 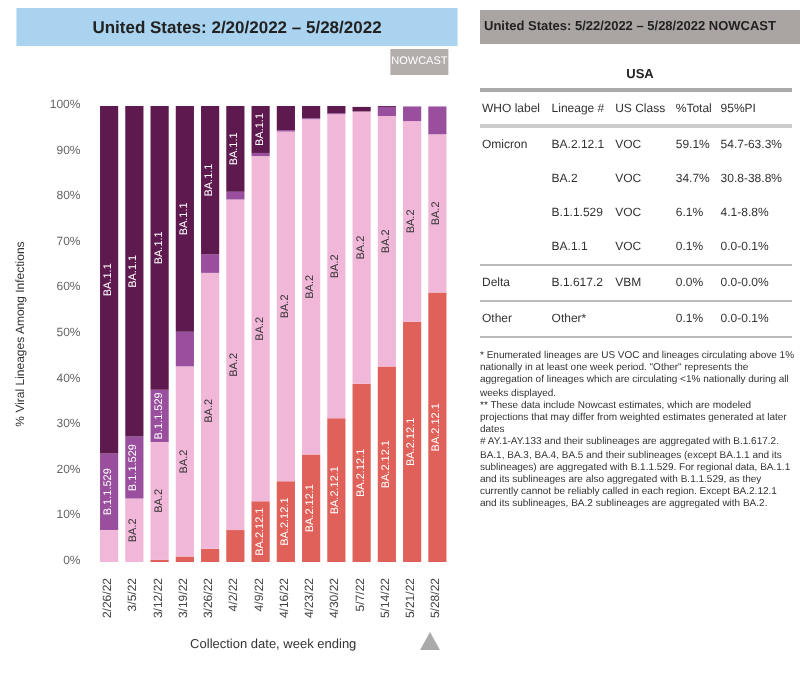 I want to click on chart-title: United States: 2/20/2022 – 5/28/2022, so click(x=237, y=27).